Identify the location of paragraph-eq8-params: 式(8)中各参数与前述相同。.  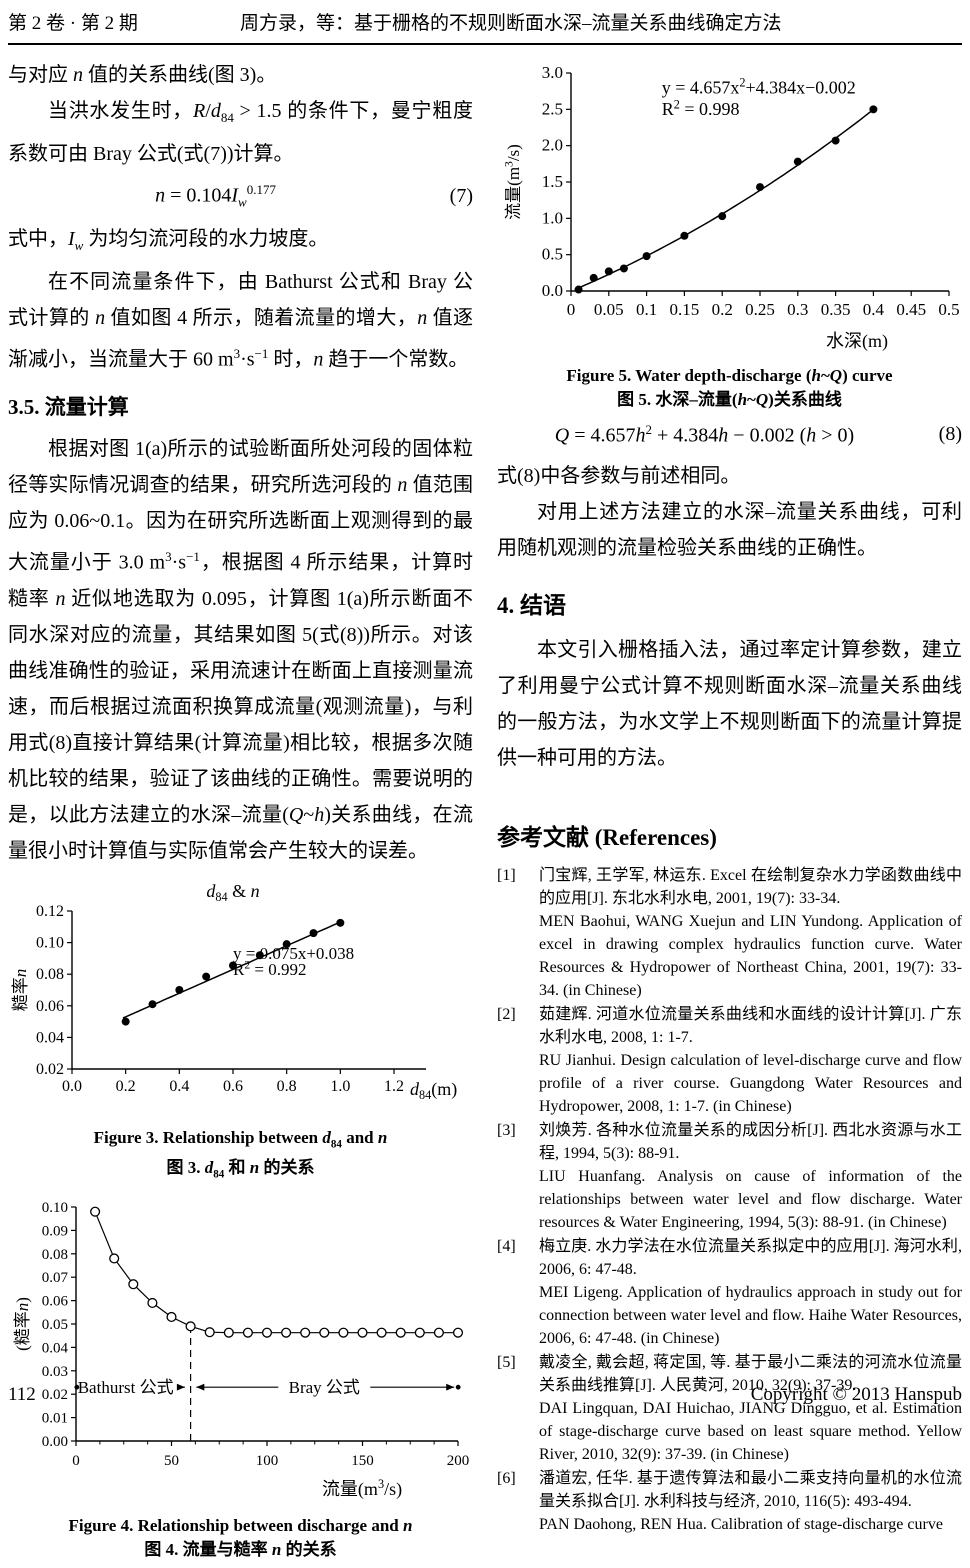
(619, 475).